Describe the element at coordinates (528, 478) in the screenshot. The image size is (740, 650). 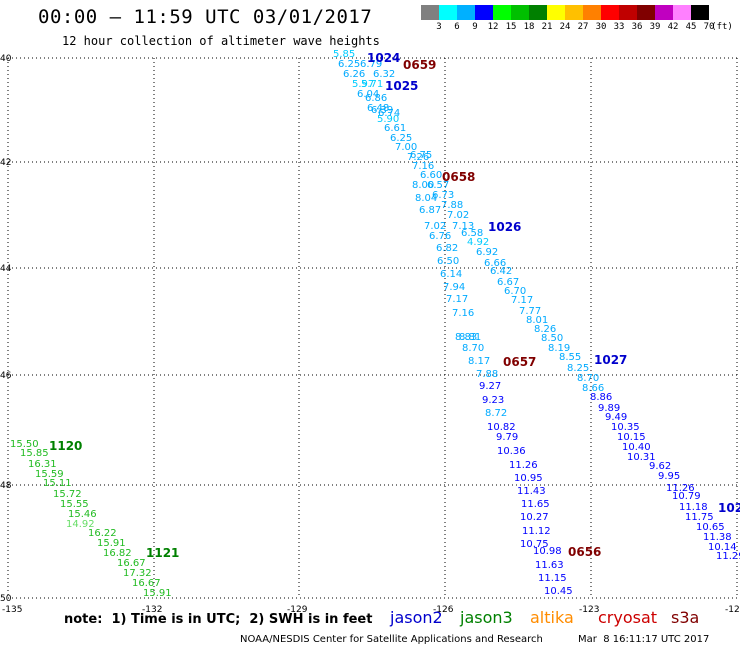
I see `wave-height-value: 10.95` at that location.